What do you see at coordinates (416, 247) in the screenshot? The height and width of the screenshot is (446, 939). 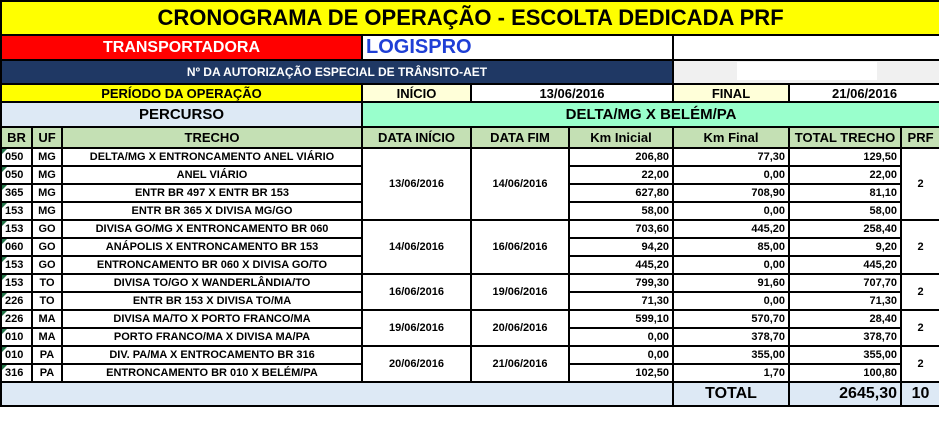 I see `data-inicio-cell: 14/06/2016` at bounding box center [416, 247].